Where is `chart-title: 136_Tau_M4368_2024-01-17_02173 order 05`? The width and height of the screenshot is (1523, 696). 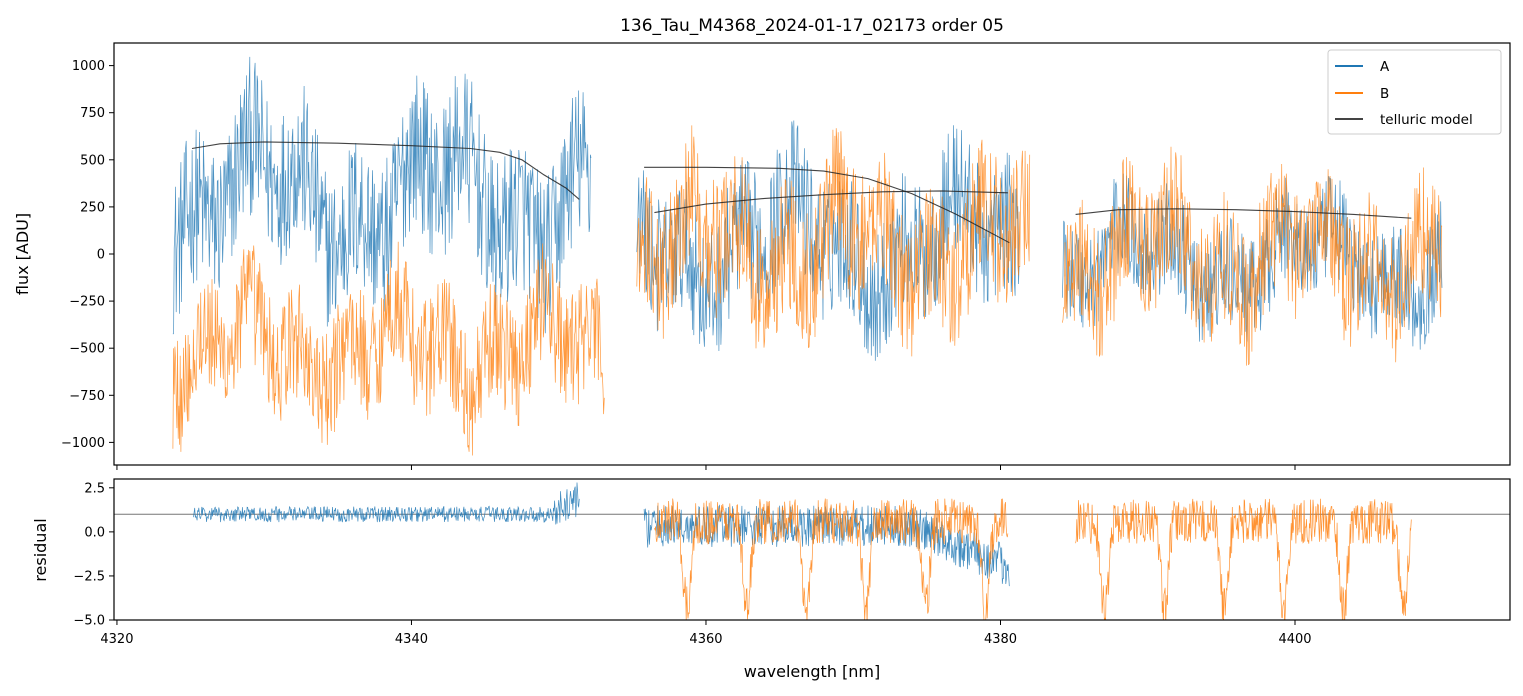 chart-title: 136_Tau_M4368_2024-01-17_02173 order 05 is located at coordinates (812, 26).